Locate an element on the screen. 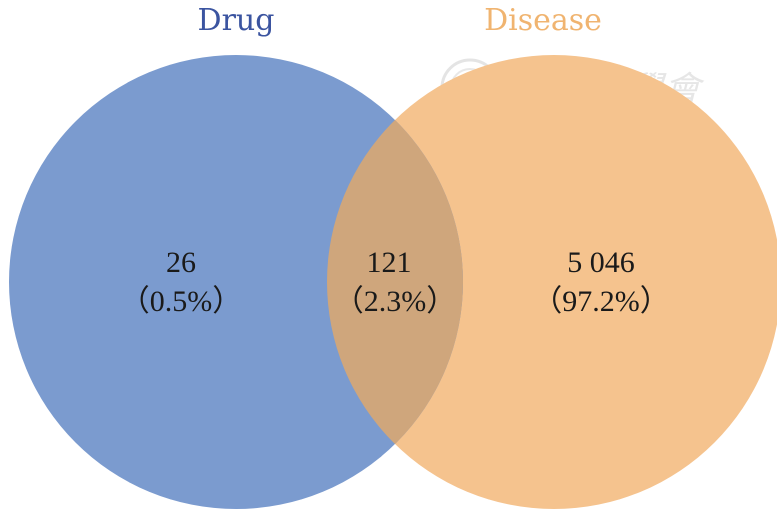  disease-only-percent: （97.2%） is located at coordinates (601, 301).